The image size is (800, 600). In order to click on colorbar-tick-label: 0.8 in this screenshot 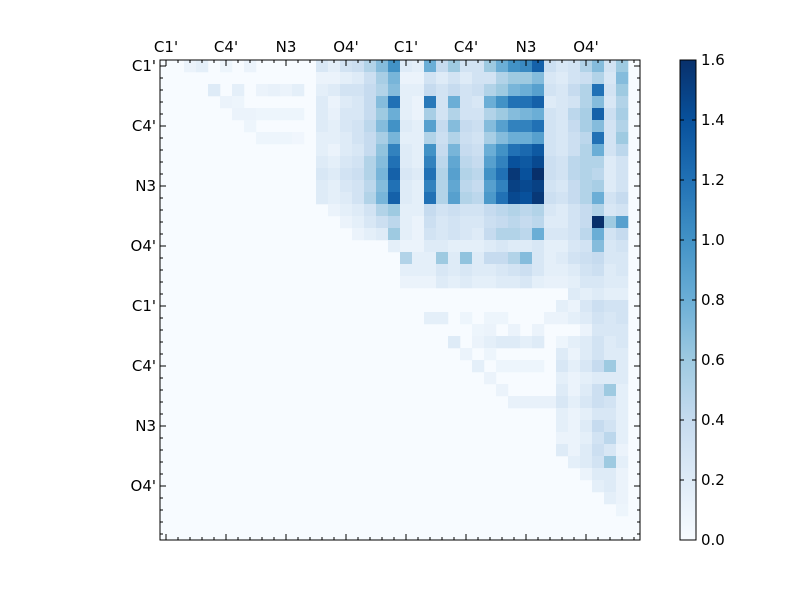, I will do `click(713, 300)`.